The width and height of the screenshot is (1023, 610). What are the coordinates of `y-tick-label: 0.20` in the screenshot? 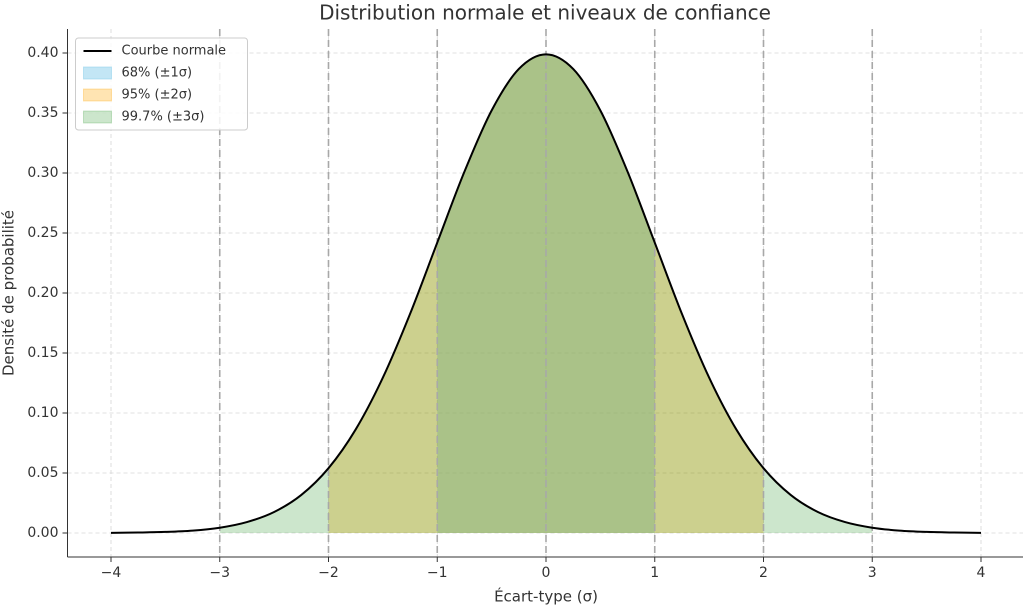 It's located at (42, 293).